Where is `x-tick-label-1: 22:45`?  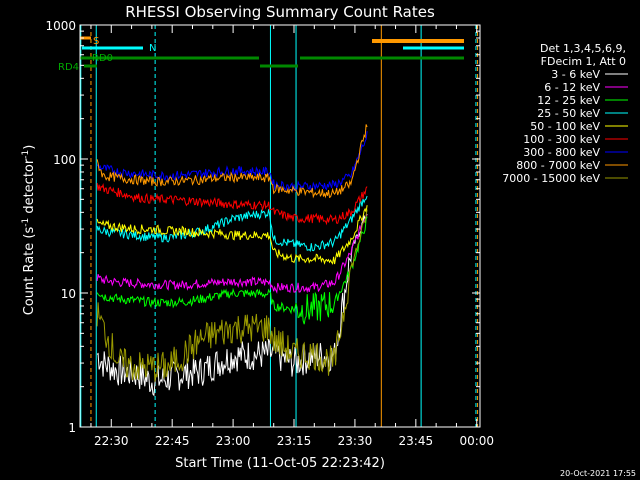 x-tick-label-1: 22:45 is located at coordinates (172, 441).